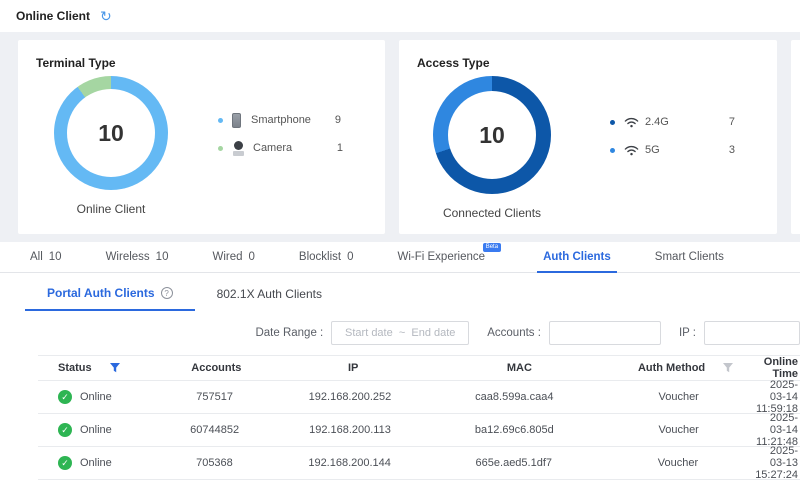  I want to click on cell-ip: 192.168.200.113, so click(350, 430).